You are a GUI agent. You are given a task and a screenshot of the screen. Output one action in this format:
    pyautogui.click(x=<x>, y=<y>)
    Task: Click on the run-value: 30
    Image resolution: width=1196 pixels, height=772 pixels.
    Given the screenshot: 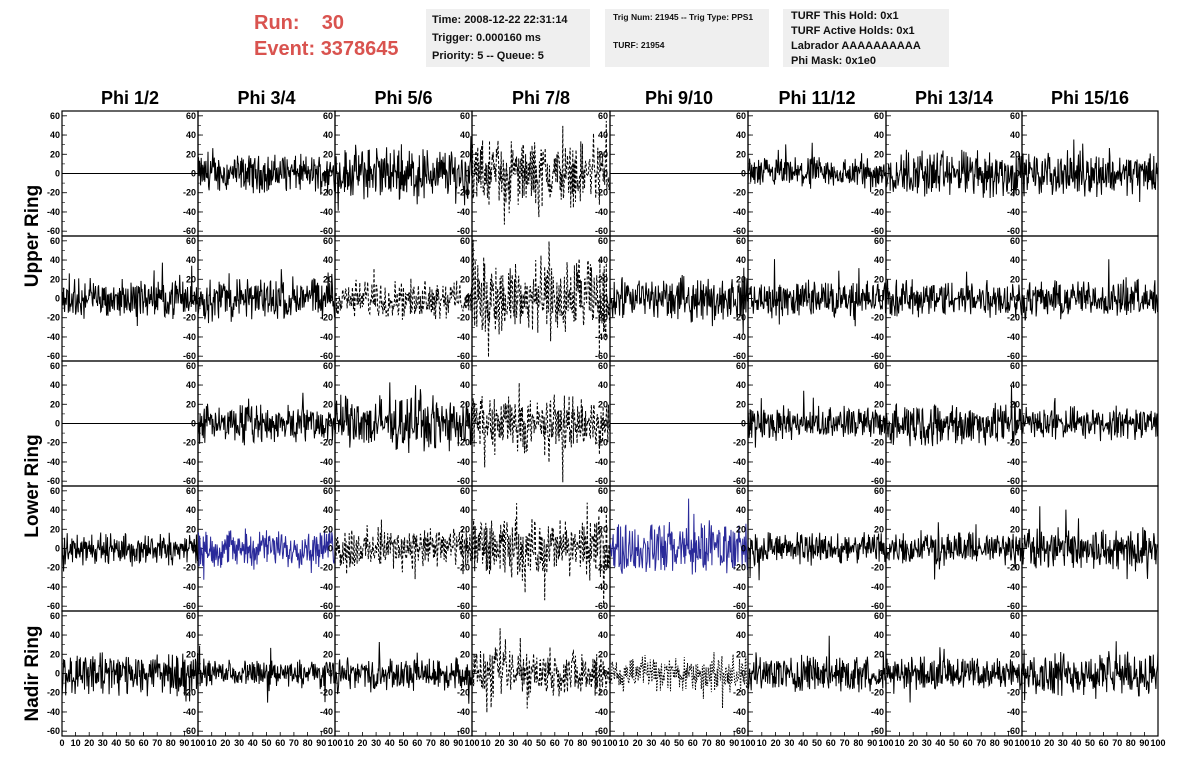 What is the action you would take?
    pyautogui.click(x=333, y=23)
    